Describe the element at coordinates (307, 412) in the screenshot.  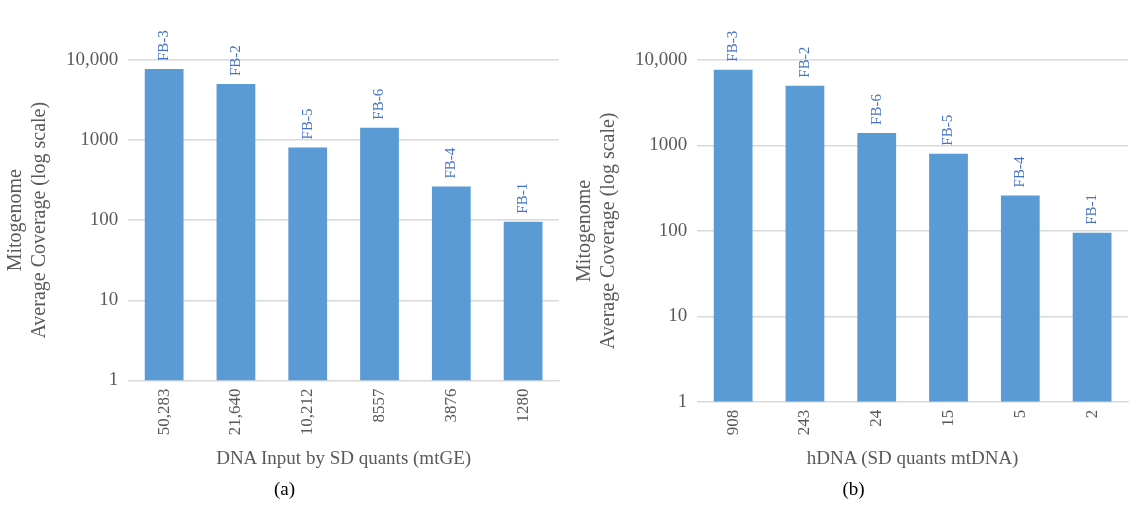
I see `x-tick-label: 10,212` at that location.